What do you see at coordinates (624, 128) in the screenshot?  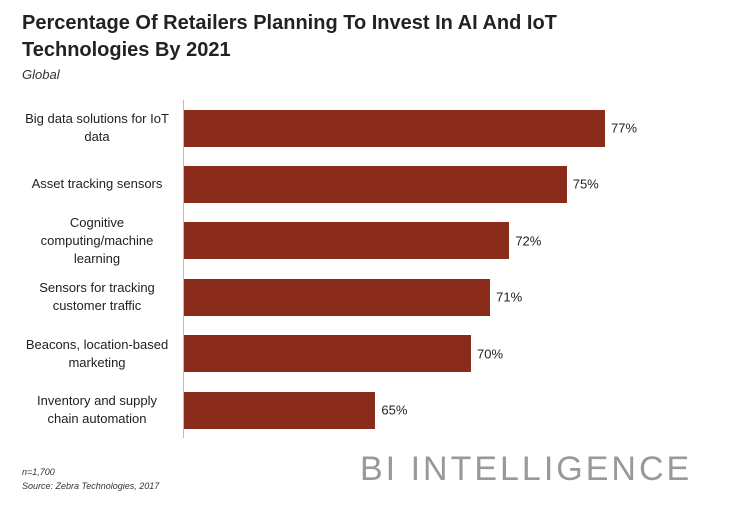 I see `value-label: 77%` at bounding box center [624, 128].